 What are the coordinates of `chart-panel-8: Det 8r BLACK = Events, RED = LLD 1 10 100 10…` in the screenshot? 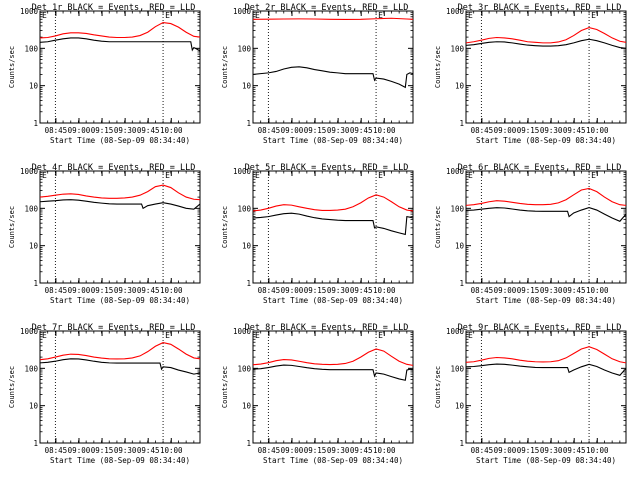 It's located at (317, 394).